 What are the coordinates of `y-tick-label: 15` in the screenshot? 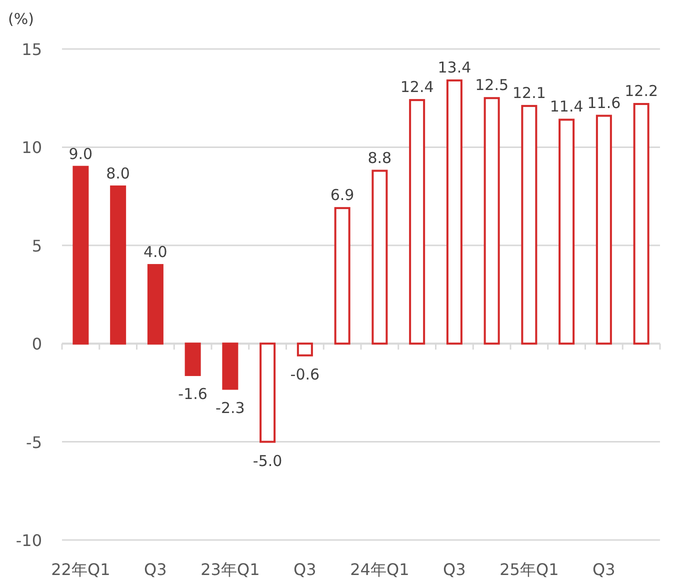 It's located at (32, 49).